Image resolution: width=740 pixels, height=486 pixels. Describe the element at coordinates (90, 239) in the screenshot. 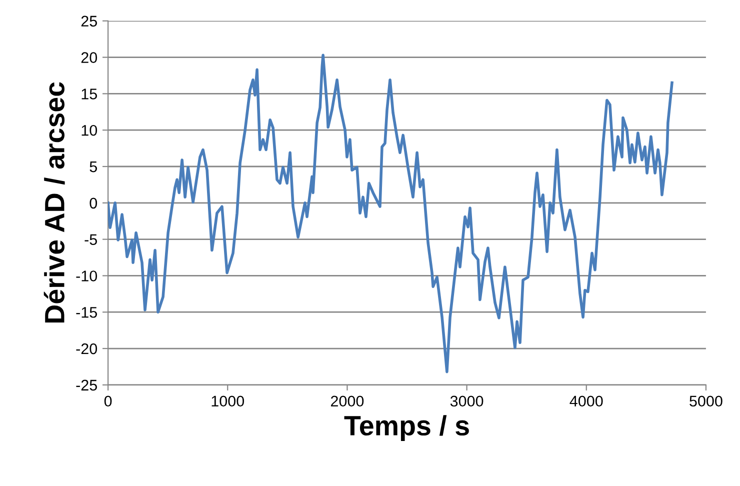

I see `y-tick-label: -5` at that location.